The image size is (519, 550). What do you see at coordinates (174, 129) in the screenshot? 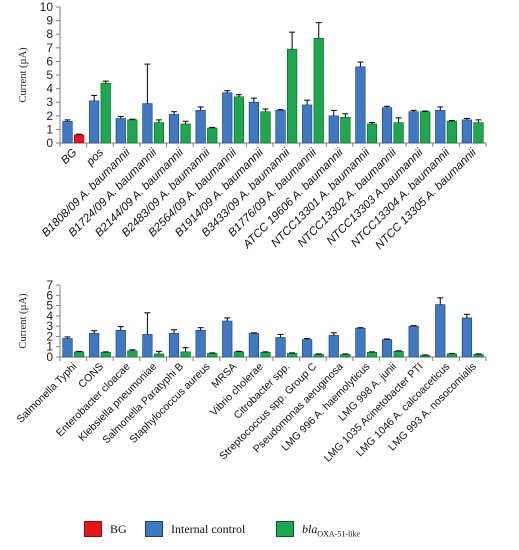
I see `c1-bar-internal-b2144-09-a-baumannii` at bounding box center [174, 129].